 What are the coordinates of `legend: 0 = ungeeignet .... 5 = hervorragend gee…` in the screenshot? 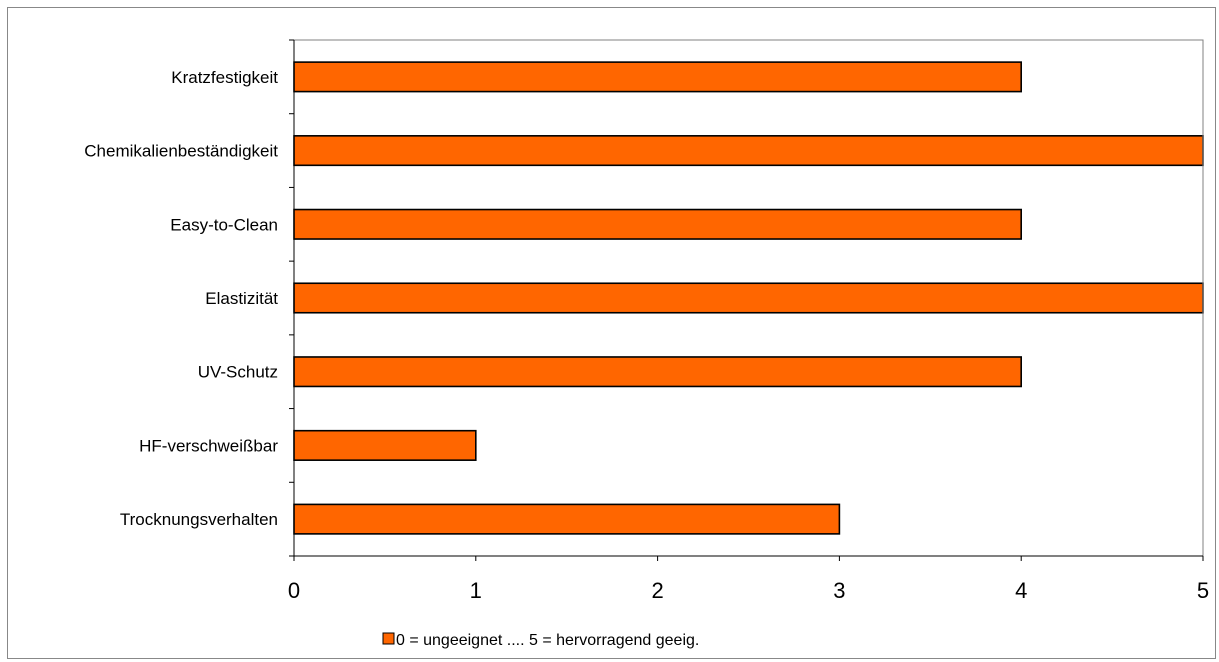 It's located at (540, 640).